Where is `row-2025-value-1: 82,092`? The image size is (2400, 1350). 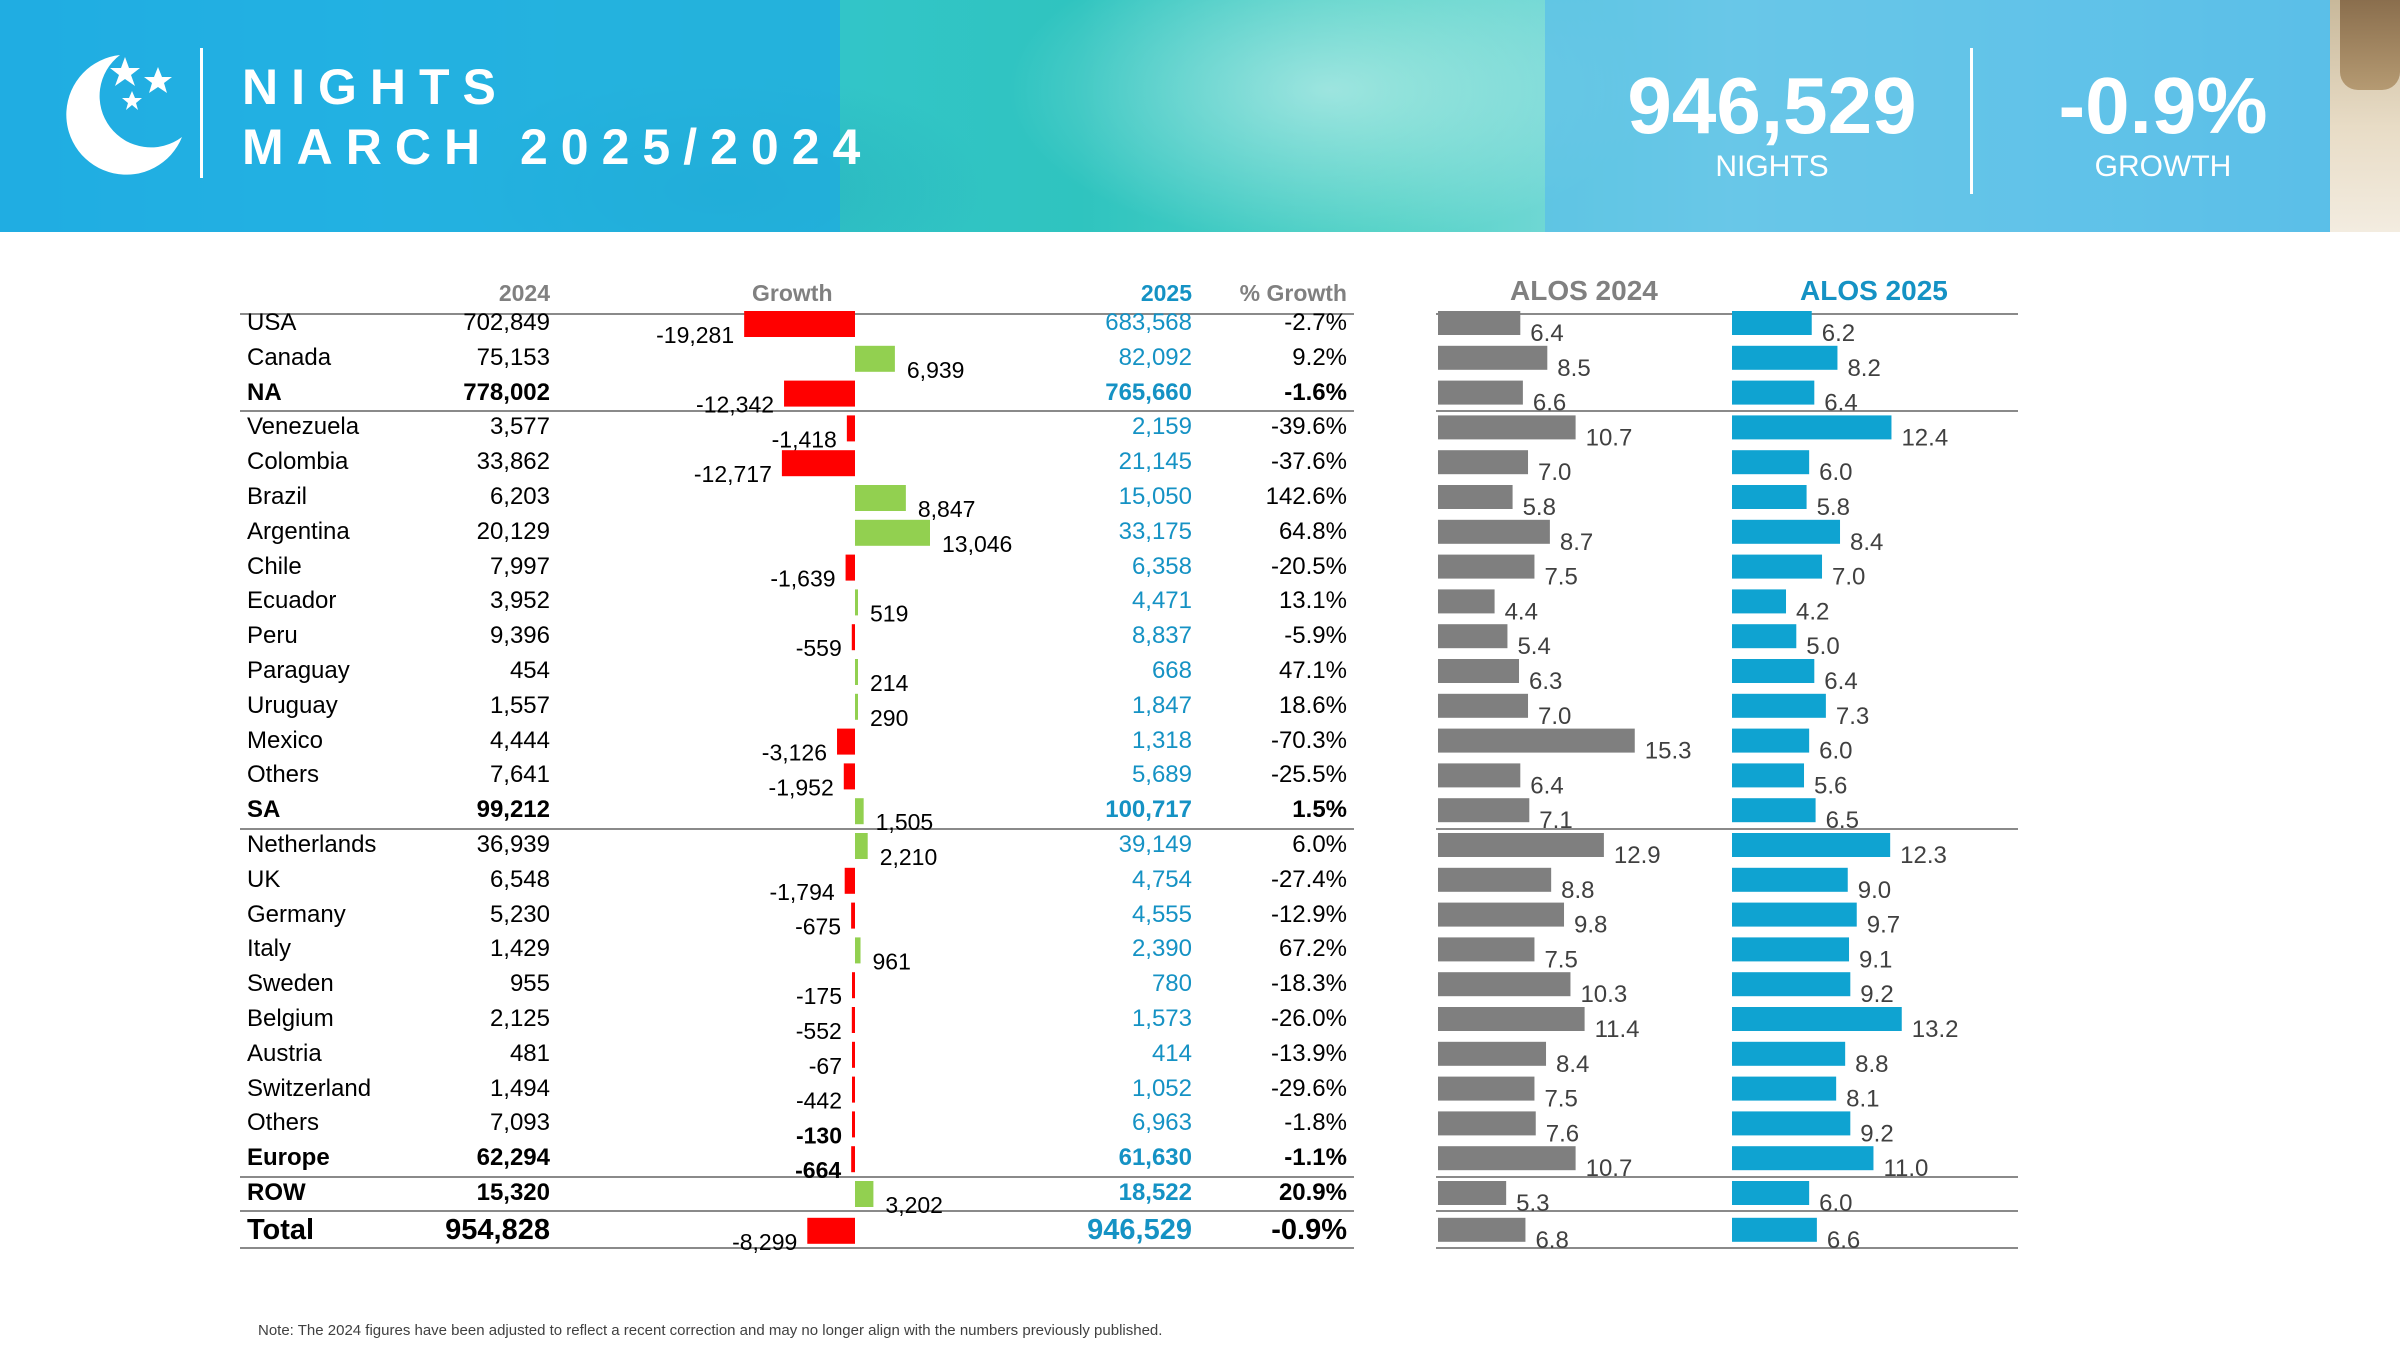 row-2025-value-1: 82,092 is located at coordinates (1155, 357).